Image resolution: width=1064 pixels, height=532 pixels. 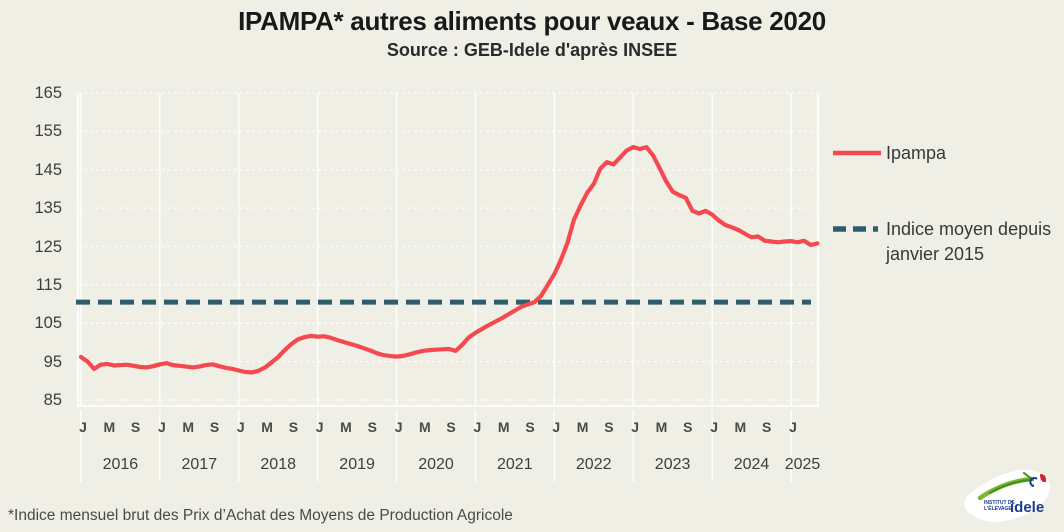 I want to click on year-label: 2018, so click(x=278, y=464).